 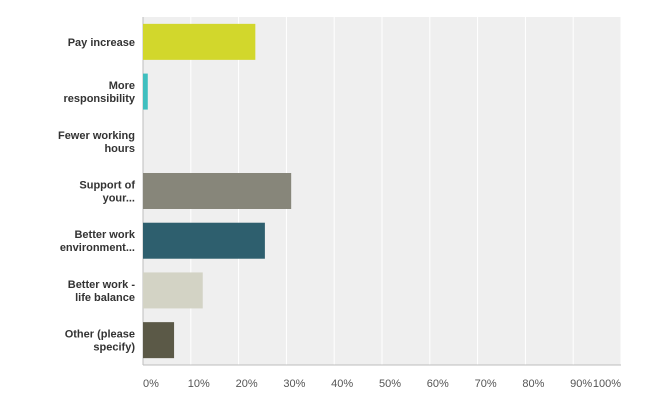 What do you see at coordinates (151, 384) in the screenshot?
I see `x-tick-label: 0%` at bounding box center [151, 384].